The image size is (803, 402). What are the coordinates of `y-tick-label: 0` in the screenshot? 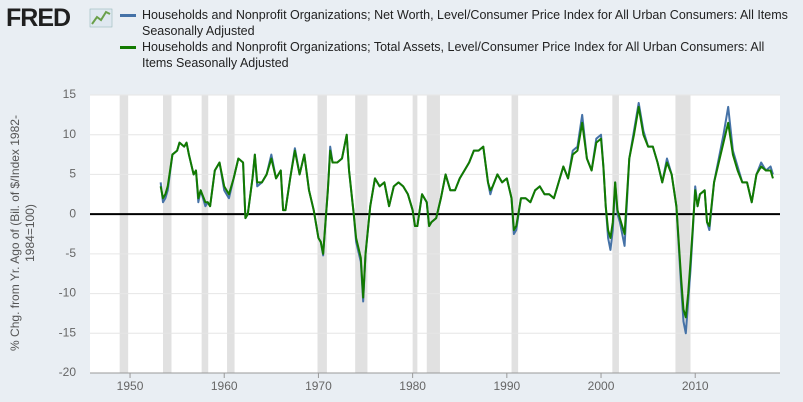 It's located at (72, 213).